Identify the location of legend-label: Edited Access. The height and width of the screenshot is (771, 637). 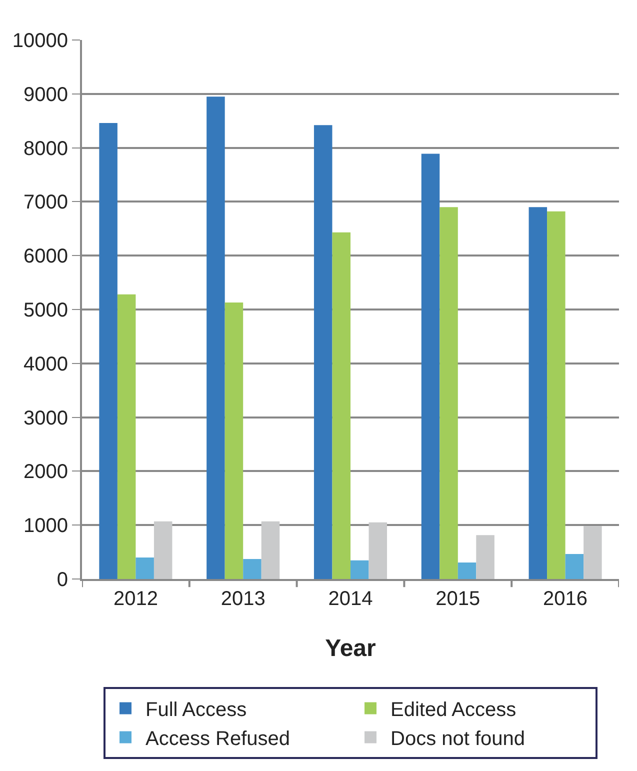
(453, 710).